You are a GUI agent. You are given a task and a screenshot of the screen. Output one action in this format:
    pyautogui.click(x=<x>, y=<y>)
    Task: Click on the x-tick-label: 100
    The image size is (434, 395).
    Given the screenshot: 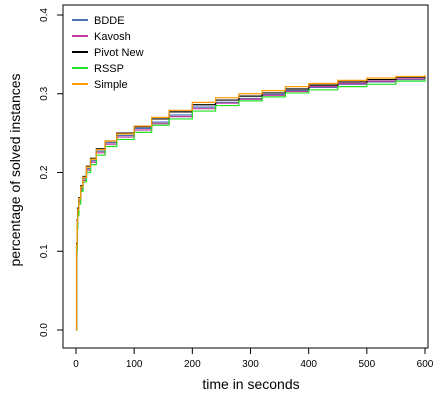 What is the action you would take?
    pyautogui.click(x=134, y=364)
    